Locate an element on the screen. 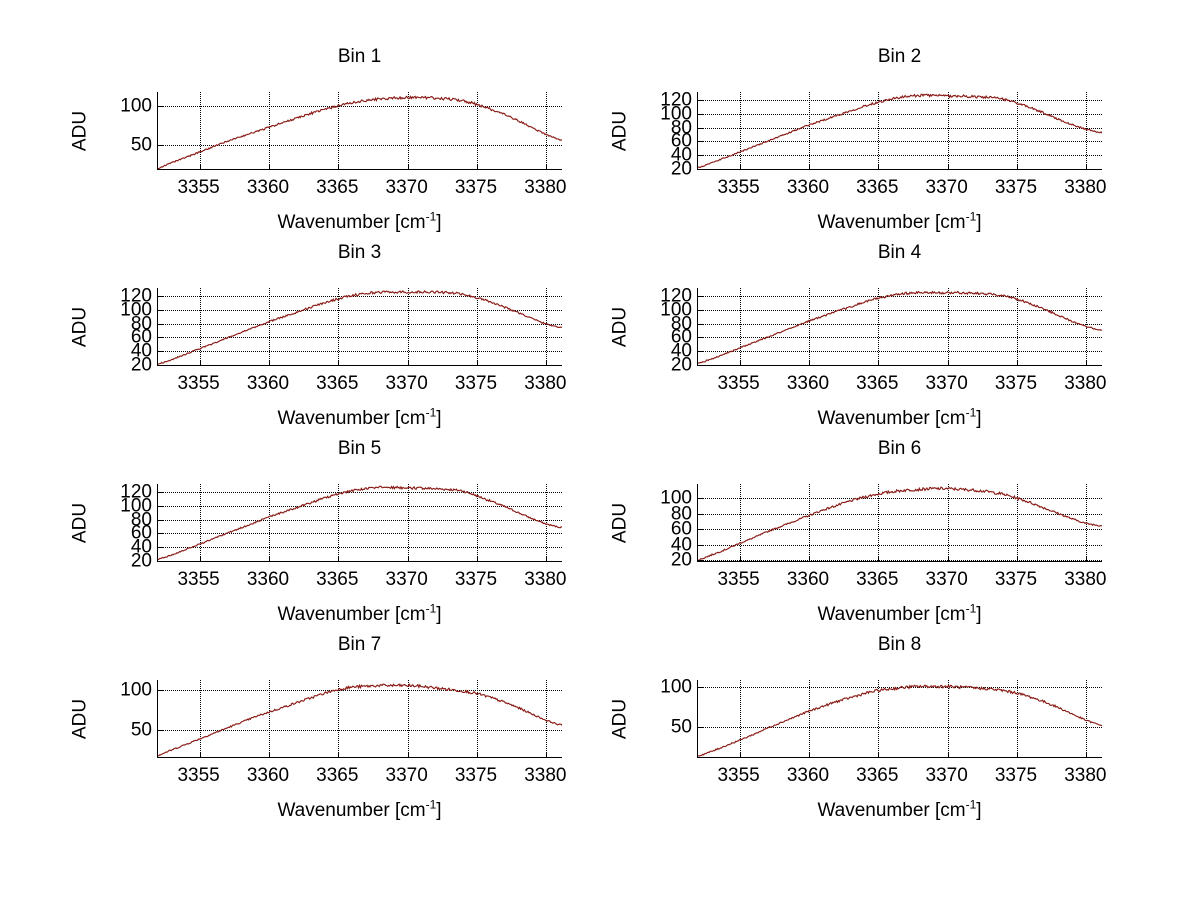 This screenshot has height=901, width=1200. x-tick-label: 3365 is located at coordinates (337, 187).